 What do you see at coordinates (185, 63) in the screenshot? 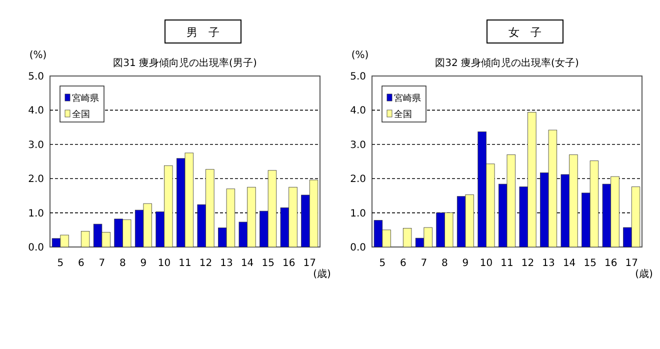
I see `chart-title: 図31 痩身傾向児の出現率(男子)` at bounding box center [185, 63].